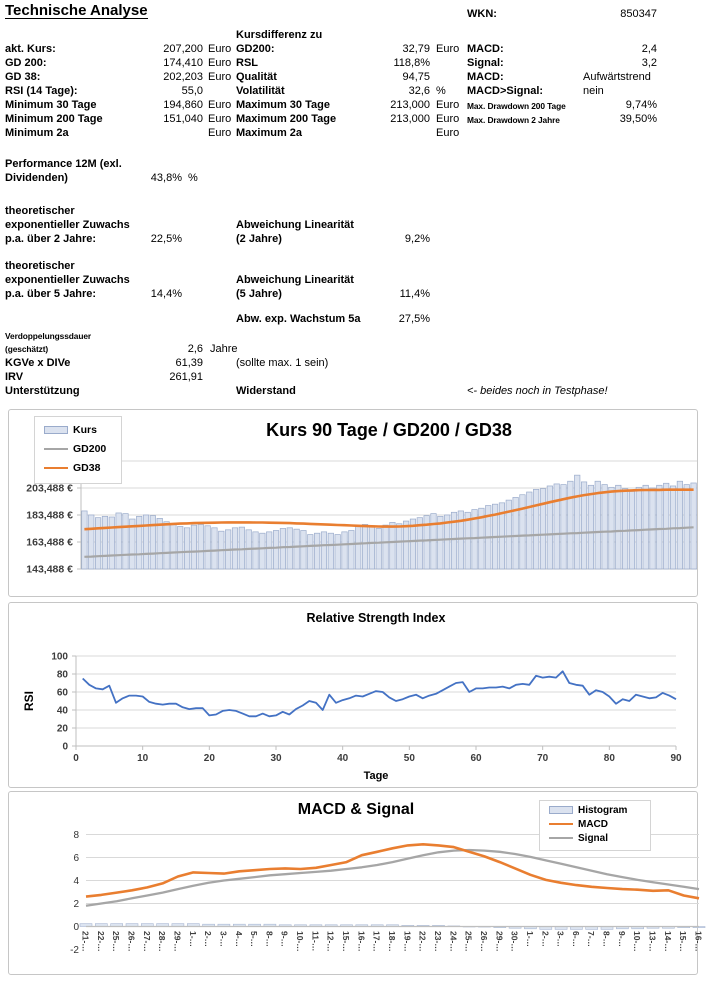  What do you see at coordinates (183, 119) in the screenshot?
I see `summary-value: 151,040` at bounding box center [183, 119].